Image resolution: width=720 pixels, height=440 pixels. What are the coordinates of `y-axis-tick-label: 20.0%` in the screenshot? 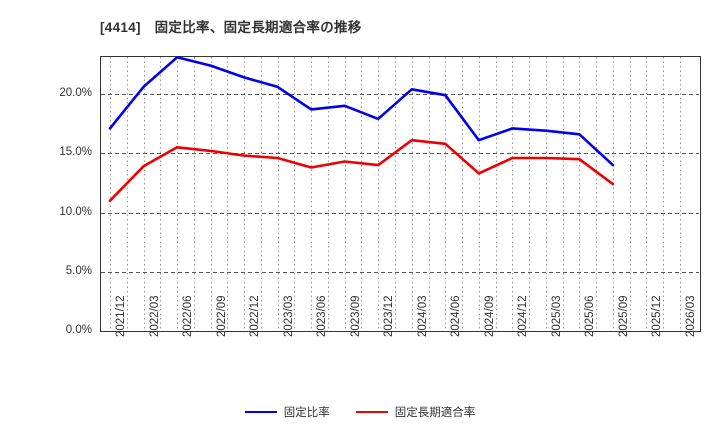 It's located at (75, 93).